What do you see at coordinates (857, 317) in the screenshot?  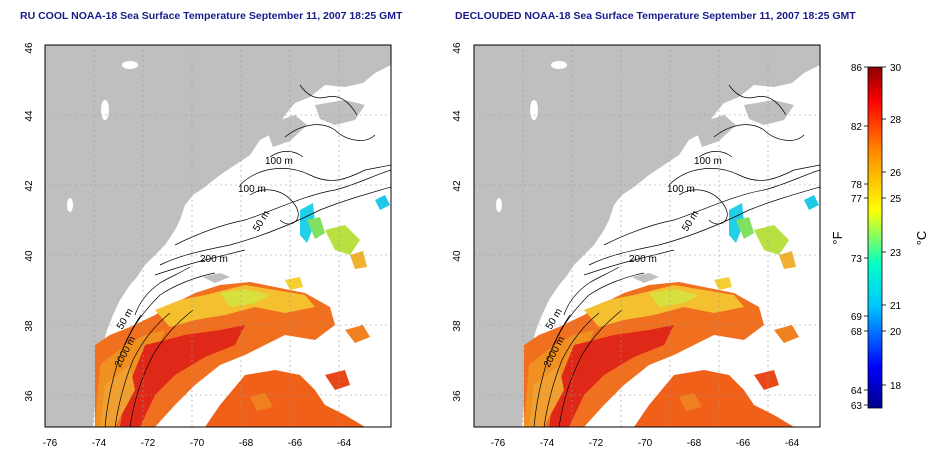 I see `colorbar-f-tick: 69` at bounding box center [857, 317].